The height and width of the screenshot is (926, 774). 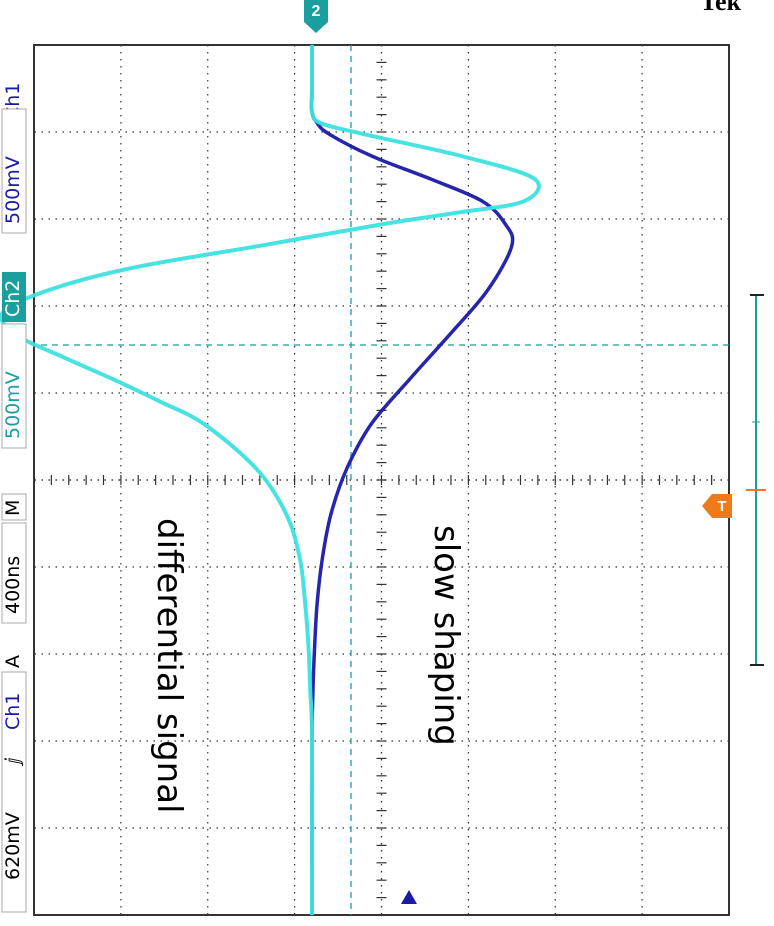 I want to click on annotation-differential-signal: differential signal, so click(x=169, y=666).